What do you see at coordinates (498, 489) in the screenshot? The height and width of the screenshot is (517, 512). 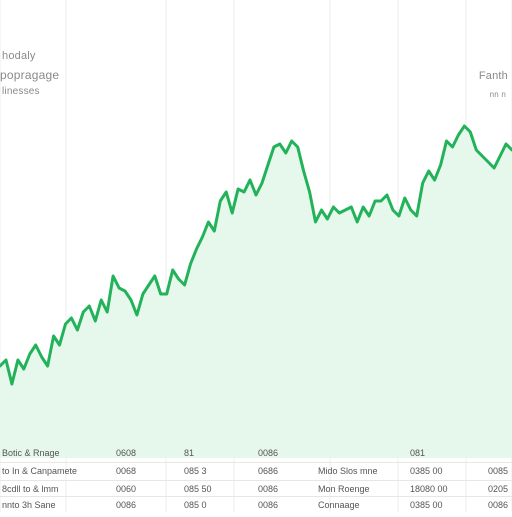 I see `table-cell: 0205` at bounding box center [498, 489].